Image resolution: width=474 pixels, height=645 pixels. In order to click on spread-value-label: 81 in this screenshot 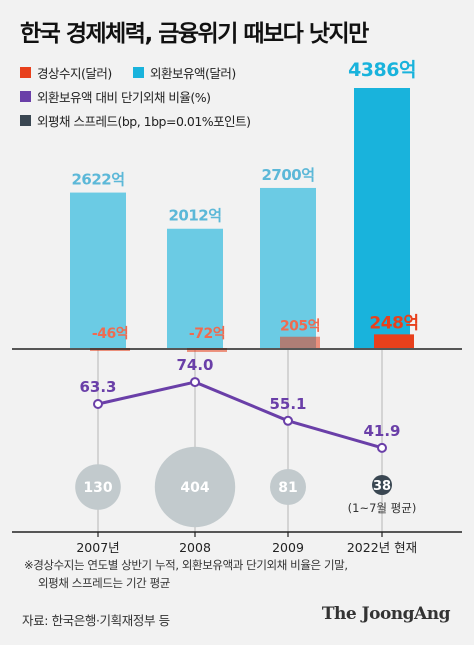, I will do `click(287, 488)`.